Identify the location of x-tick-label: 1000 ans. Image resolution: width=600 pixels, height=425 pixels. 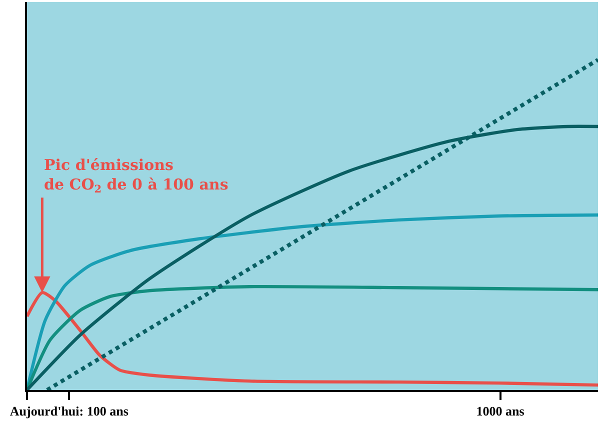
(500, 411).